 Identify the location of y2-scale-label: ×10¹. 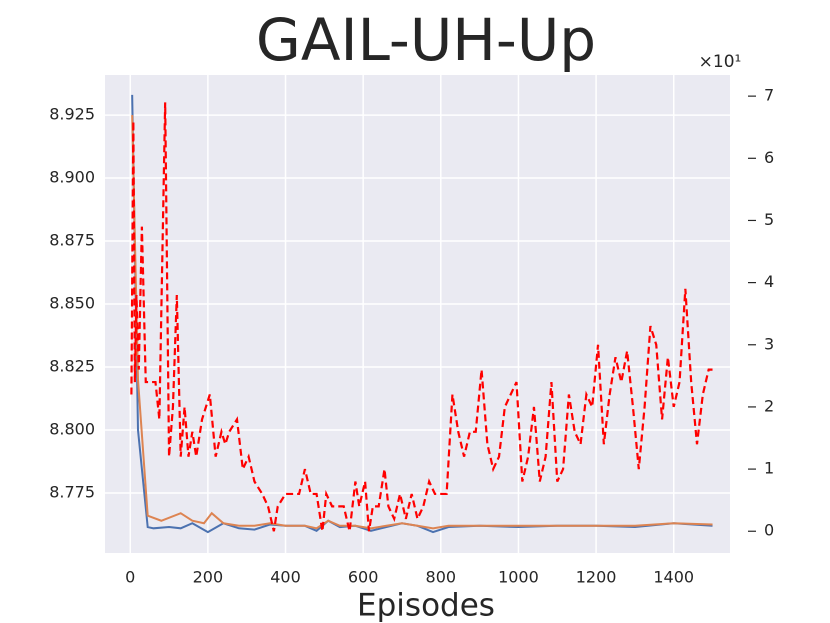
(720, 62).